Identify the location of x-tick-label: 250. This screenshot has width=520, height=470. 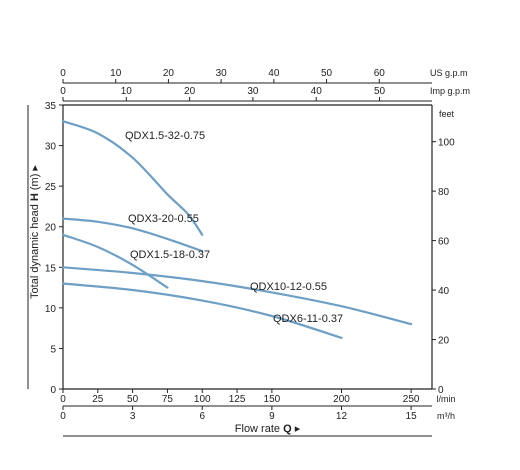
(411, 399).